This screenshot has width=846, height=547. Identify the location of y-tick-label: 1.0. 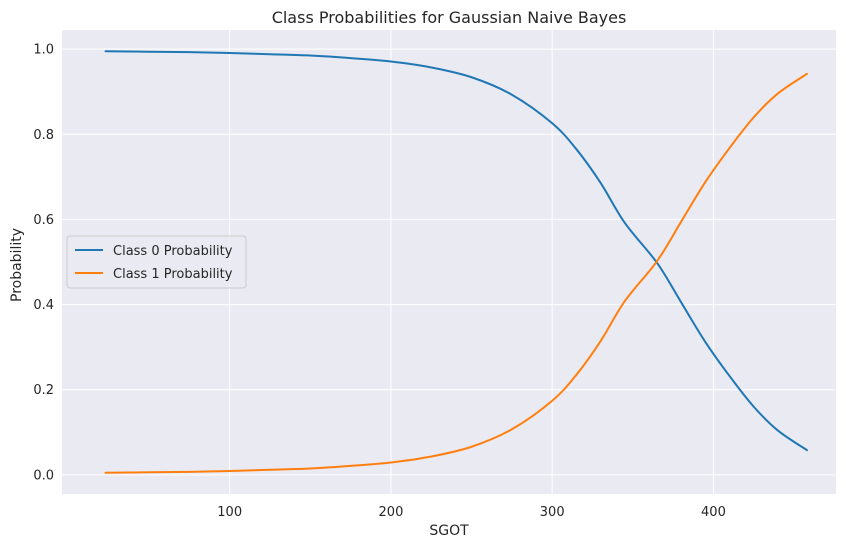
(43, 50).